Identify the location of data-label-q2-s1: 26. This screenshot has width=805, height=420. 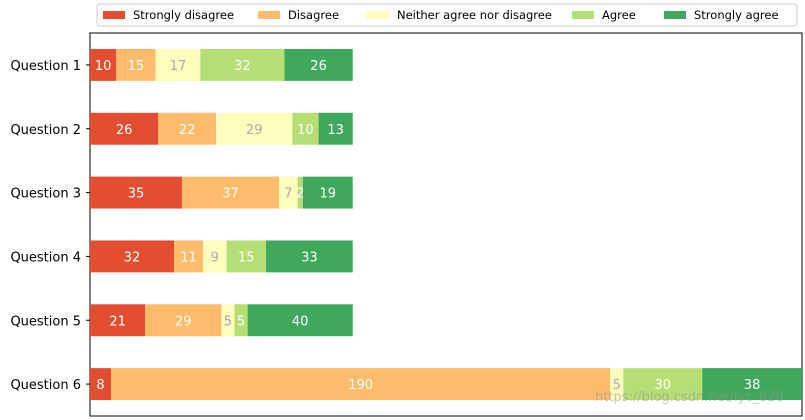
(124, 130).